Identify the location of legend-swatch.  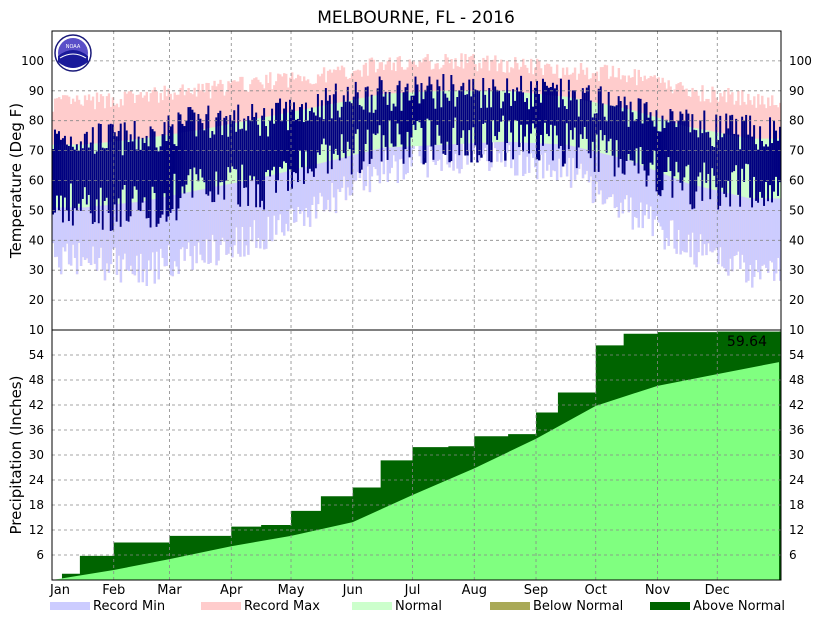
(510, 606).